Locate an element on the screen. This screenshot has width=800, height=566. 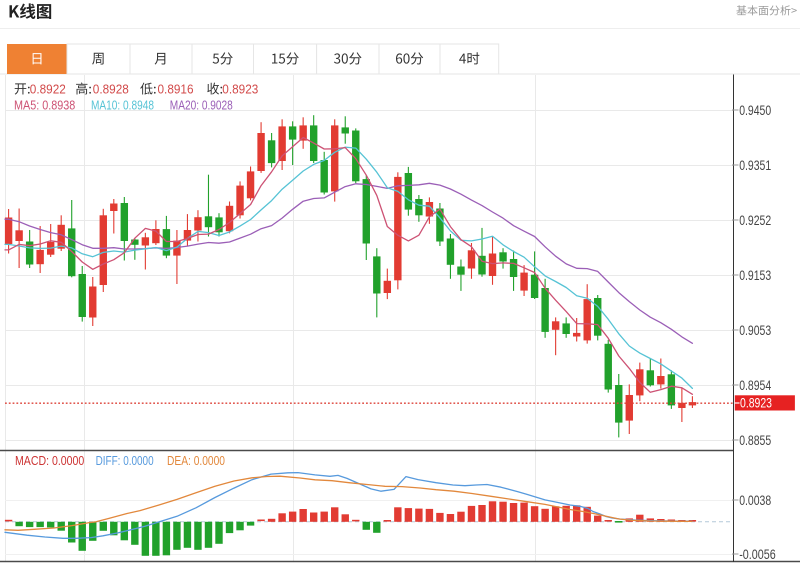
svg-text: 0.9252 is located at coordinates (755, 220).